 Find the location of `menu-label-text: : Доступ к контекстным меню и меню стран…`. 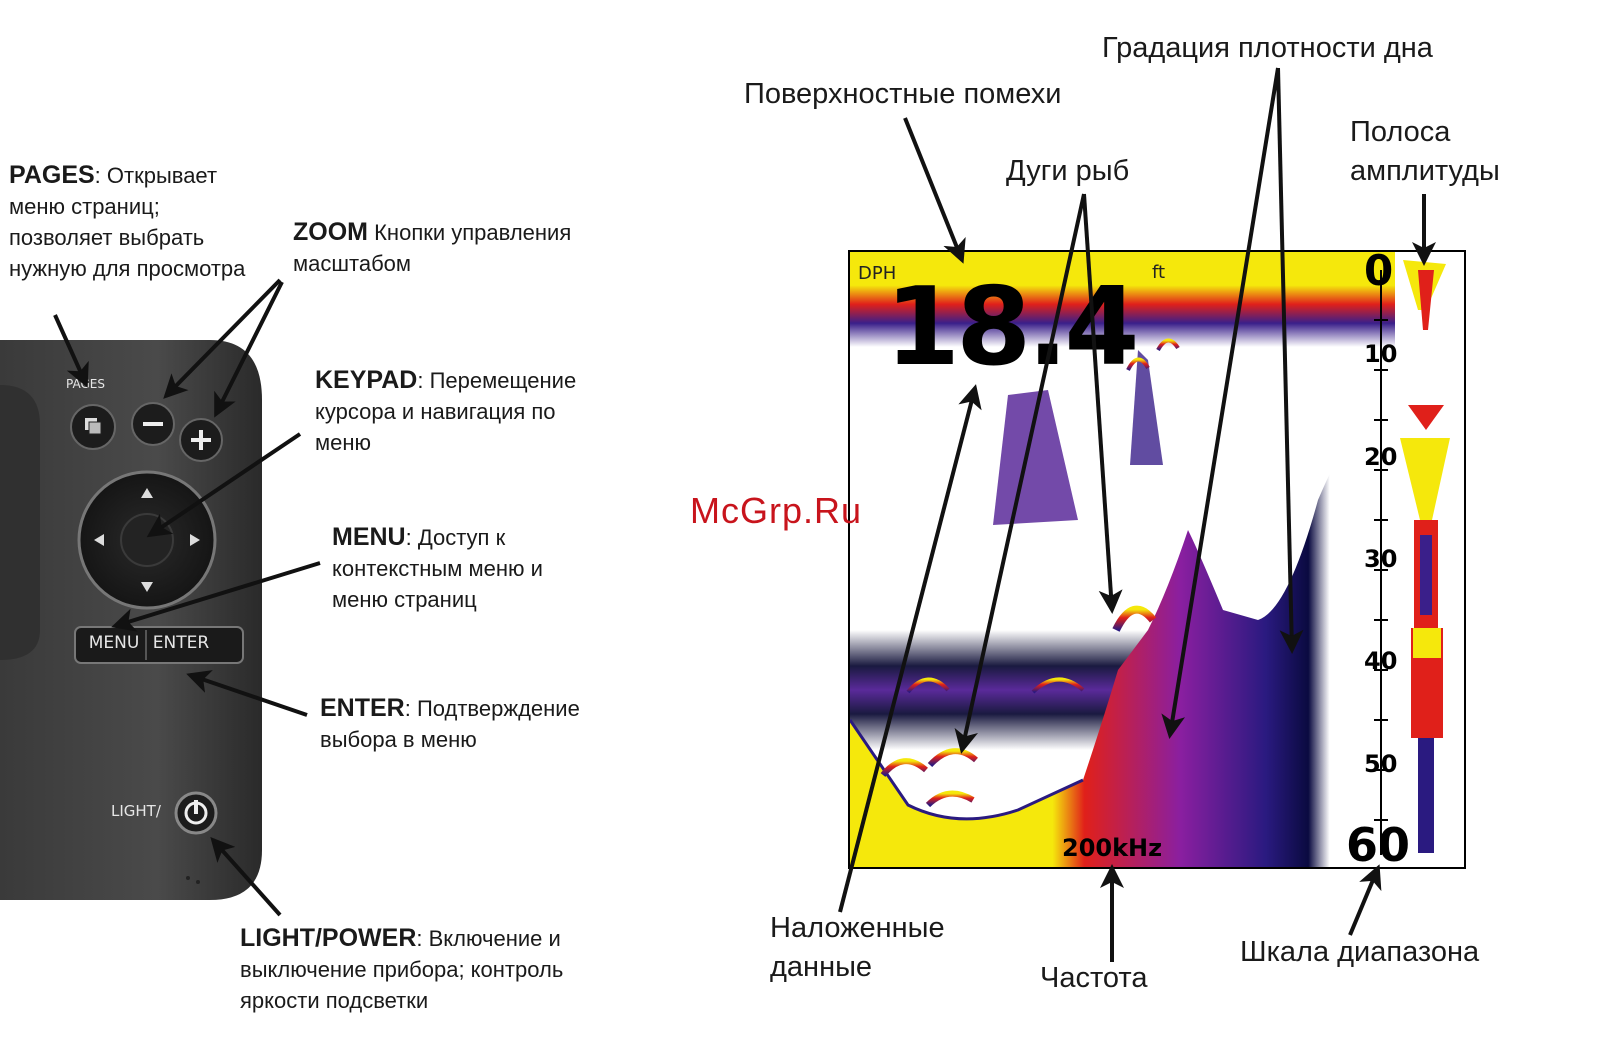

menu-label-text: : Доступ к контекстным меню и меню стран… is located at coordinates (437, 568).